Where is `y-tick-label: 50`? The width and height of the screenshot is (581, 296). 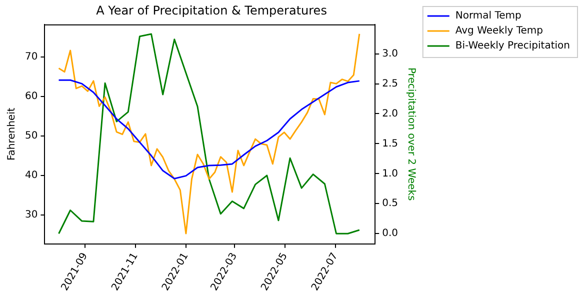
y-tick-label: 50 is located at coordinates (31, 136).